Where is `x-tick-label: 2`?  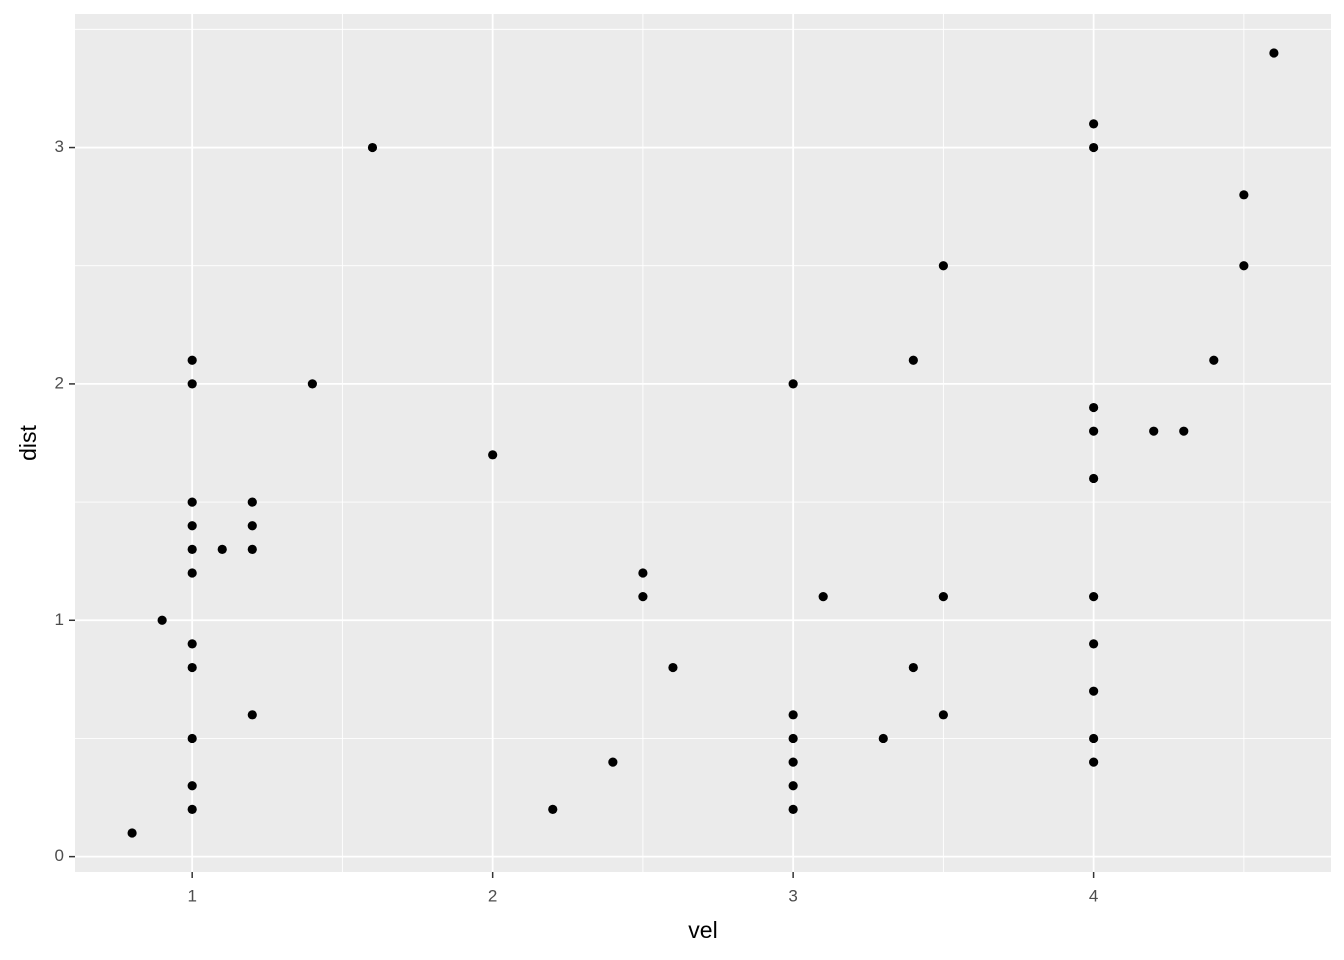 x-tick-label: 2 is located at coordinates (492, 895).